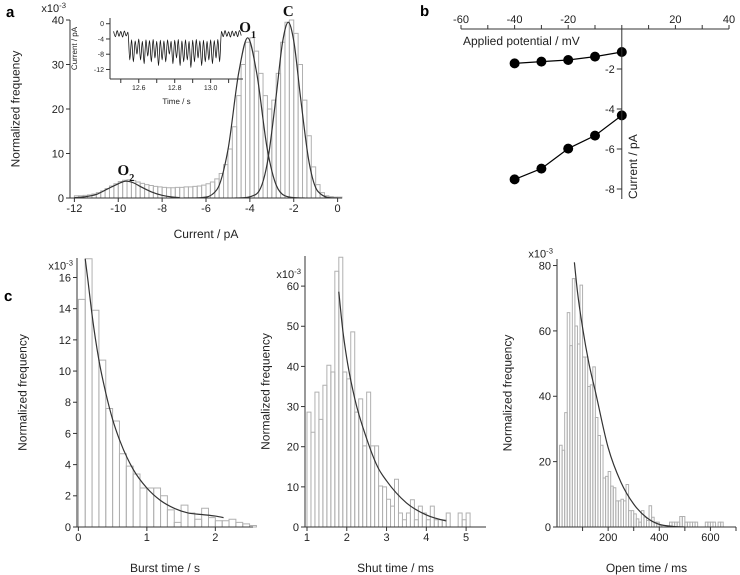 This screenshot has height=575, width=740. Describe the element at coordinates (610, 70) in the screenshot. I see `y-tick-label: -2` at that location.